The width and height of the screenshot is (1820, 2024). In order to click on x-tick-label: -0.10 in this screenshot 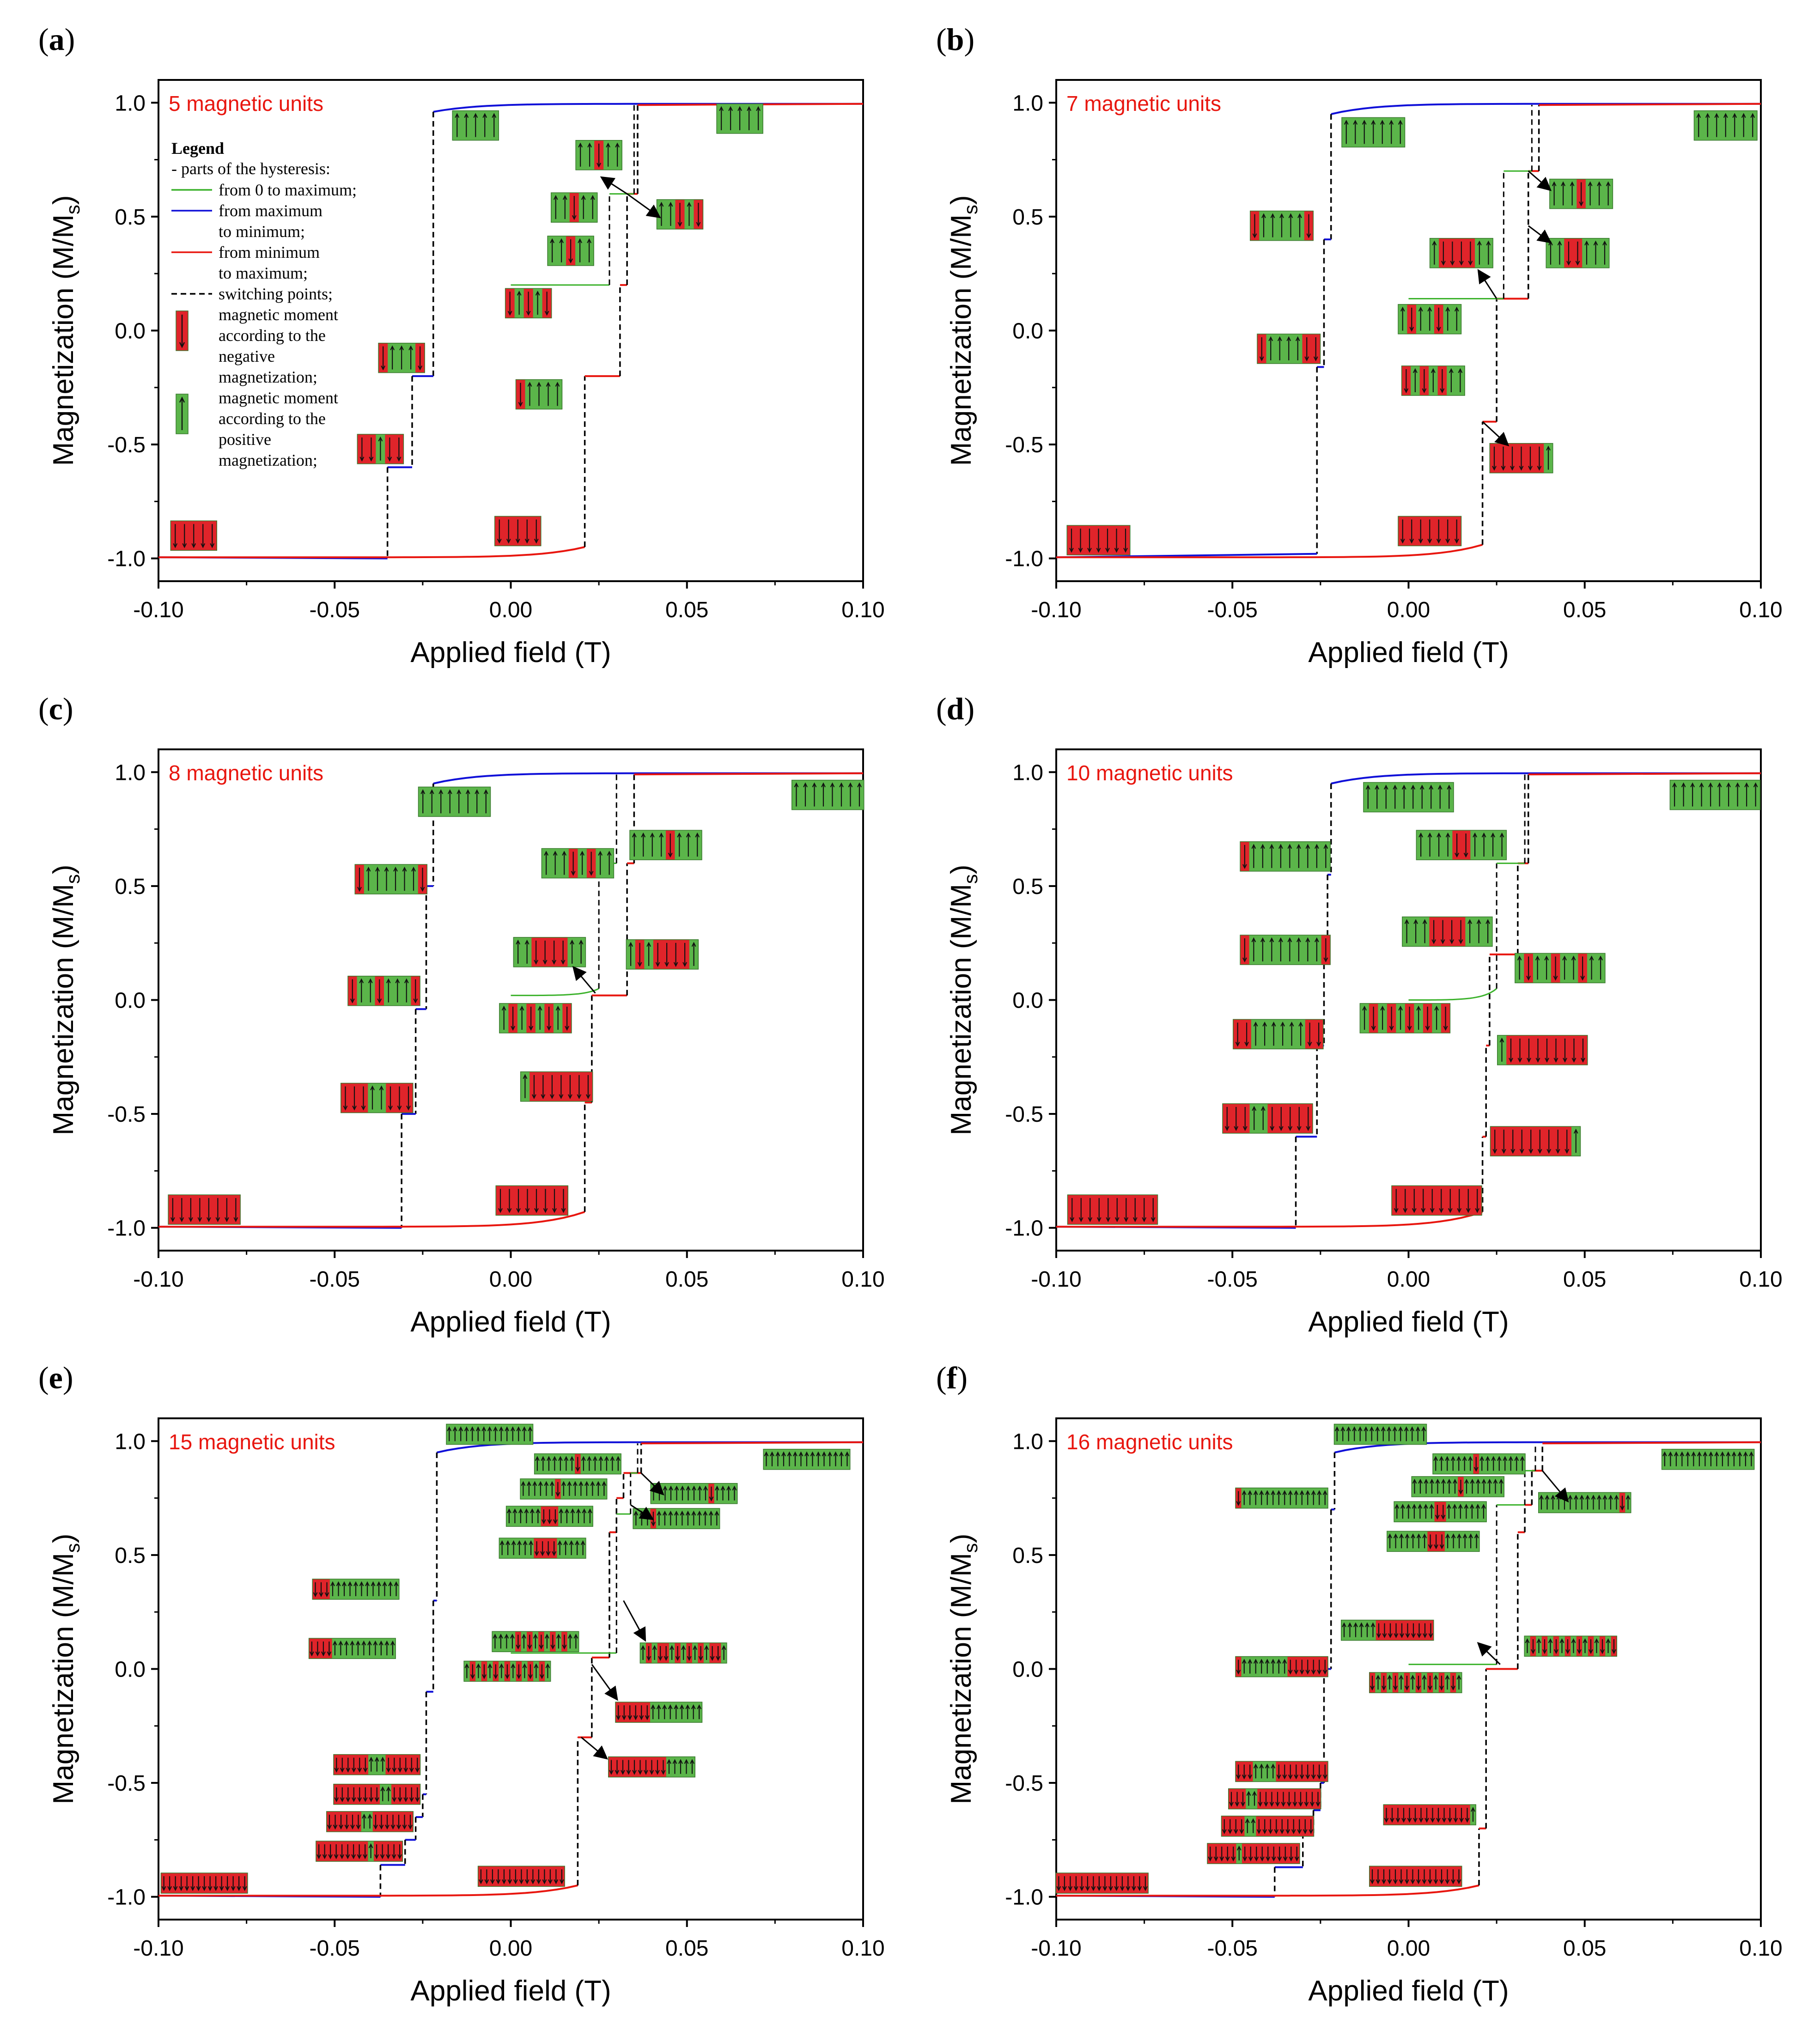, I will do `click(1056, 1949)`.